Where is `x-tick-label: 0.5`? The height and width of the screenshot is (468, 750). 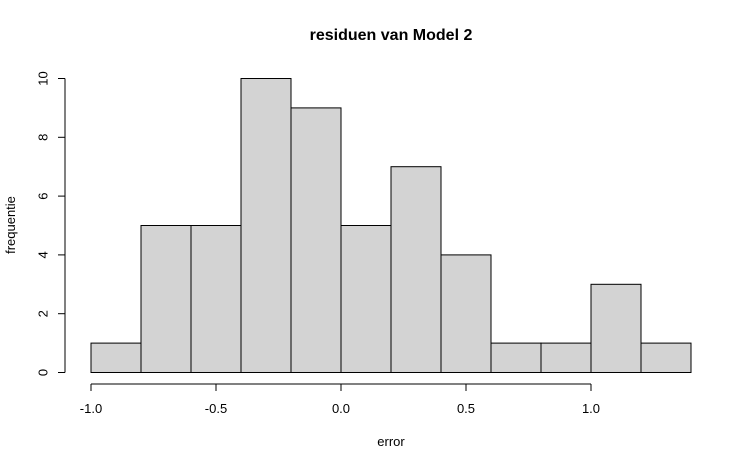 x-tick-label: 0.5 is located at coordinates (466, 408).